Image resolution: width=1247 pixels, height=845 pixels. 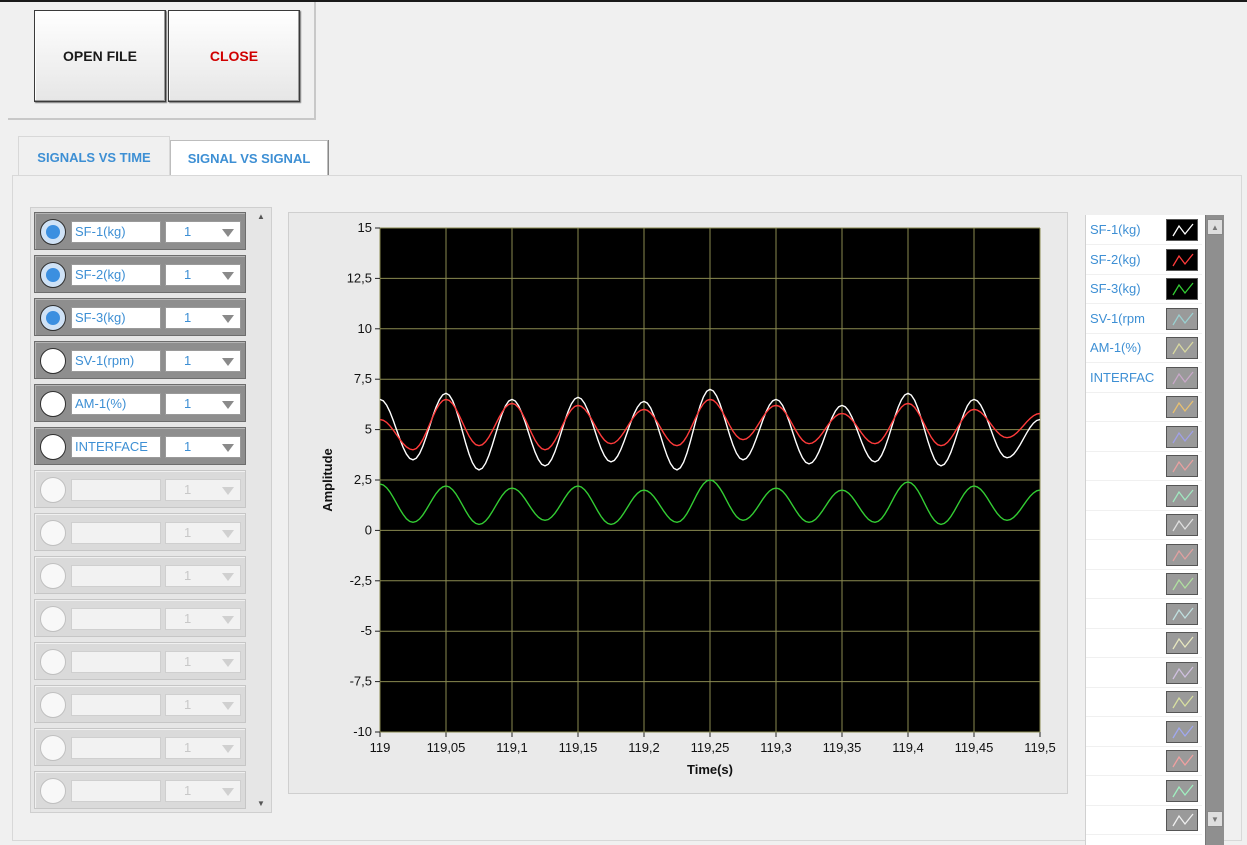 I want to click on open-file-button: OPEN FILE, so click(x=100, y=56).